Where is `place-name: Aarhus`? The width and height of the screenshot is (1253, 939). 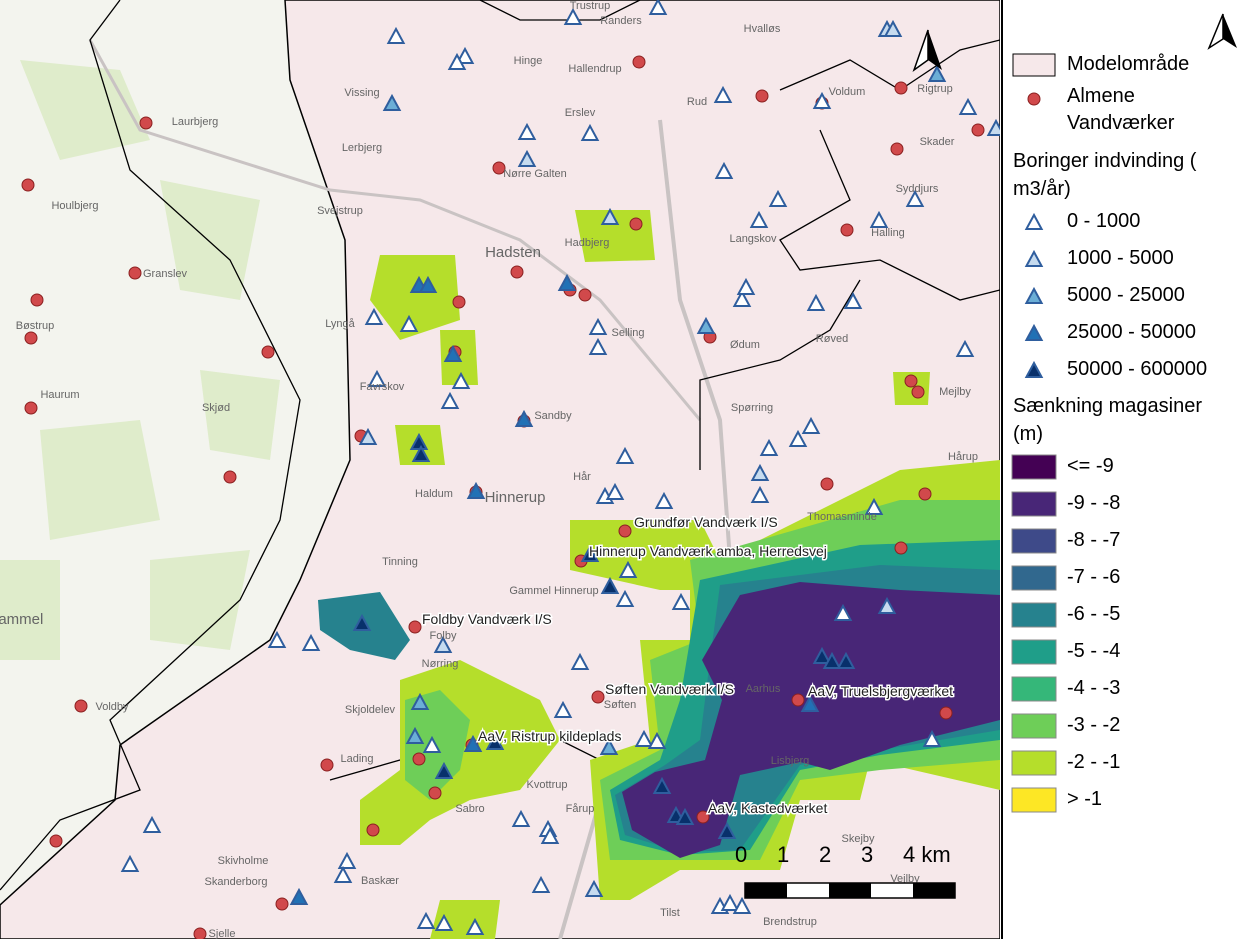 place-name: Aarhus is located at coordinates (763, 689).